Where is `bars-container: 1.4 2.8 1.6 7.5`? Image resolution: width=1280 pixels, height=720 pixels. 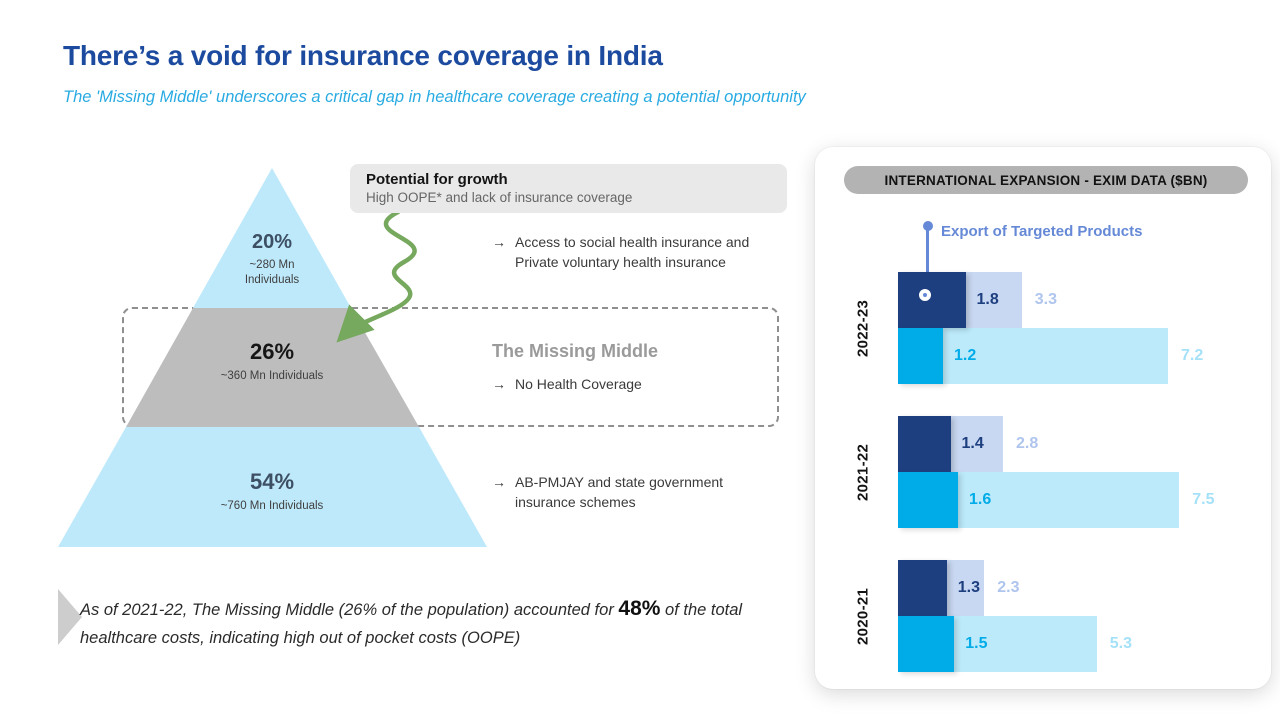 bars-container: 1.4 2.8 1.6 7.5 is located at coordinates (1080, 472).